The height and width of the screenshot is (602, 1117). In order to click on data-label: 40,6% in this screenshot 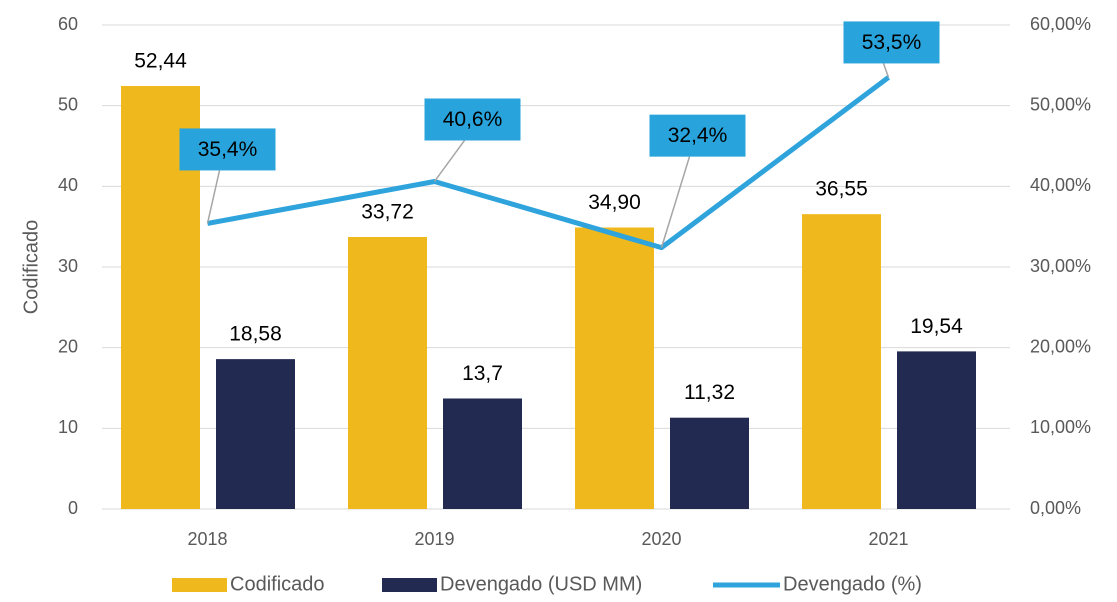, I will do `click(473, 119)`.